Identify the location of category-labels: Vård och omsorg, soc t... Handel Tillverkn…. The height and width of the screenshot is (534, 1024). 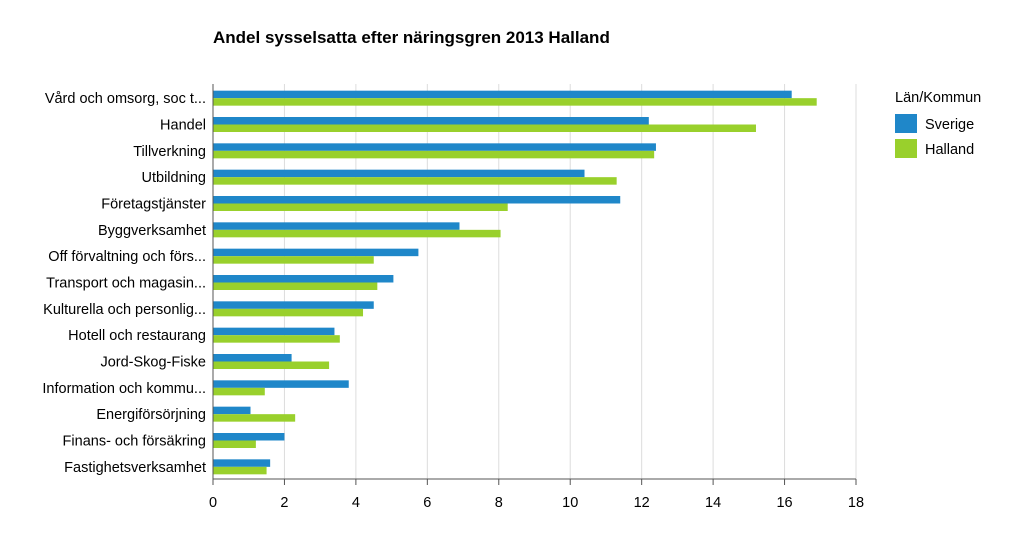
(124, 283).